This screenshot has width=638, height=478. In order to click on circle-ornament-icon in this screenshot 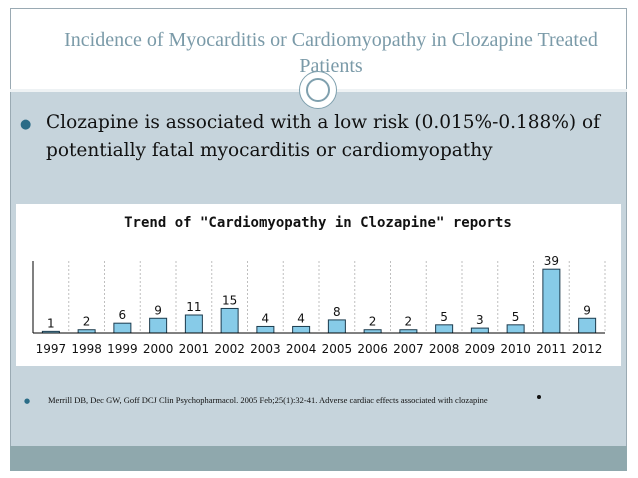, I will do `click(318, 90)`.